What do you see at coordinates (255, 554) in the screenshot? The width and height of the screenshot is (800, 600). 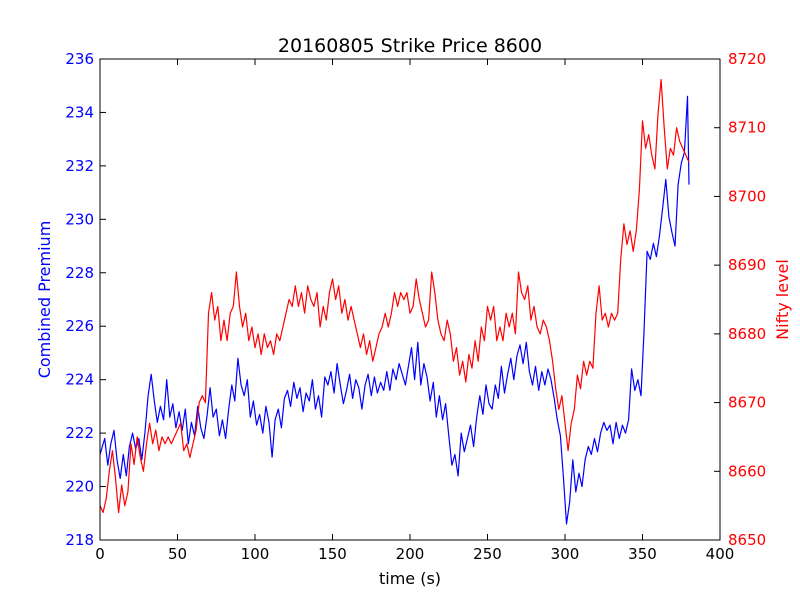 I see `x-tick-label: 100` at bounding box center [255, 554].